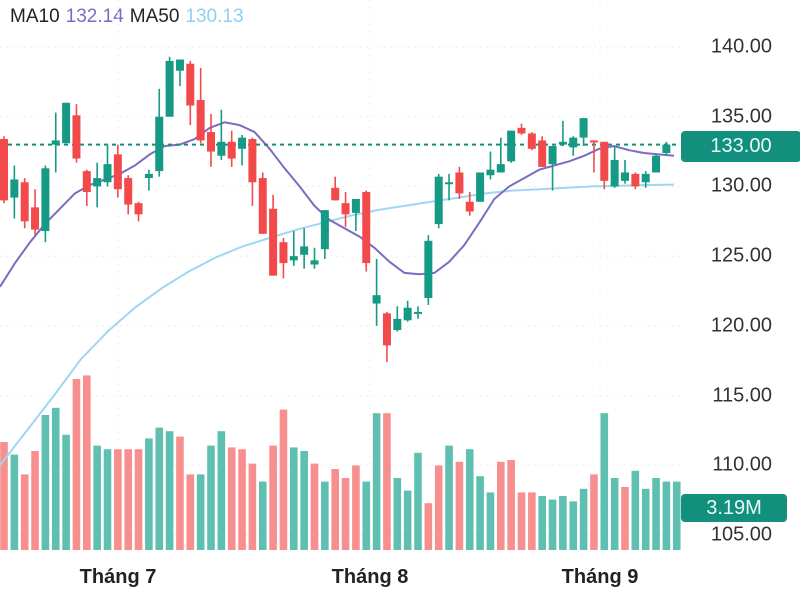  I want to click on y-axis-label: 125.00, so click(741, 255).